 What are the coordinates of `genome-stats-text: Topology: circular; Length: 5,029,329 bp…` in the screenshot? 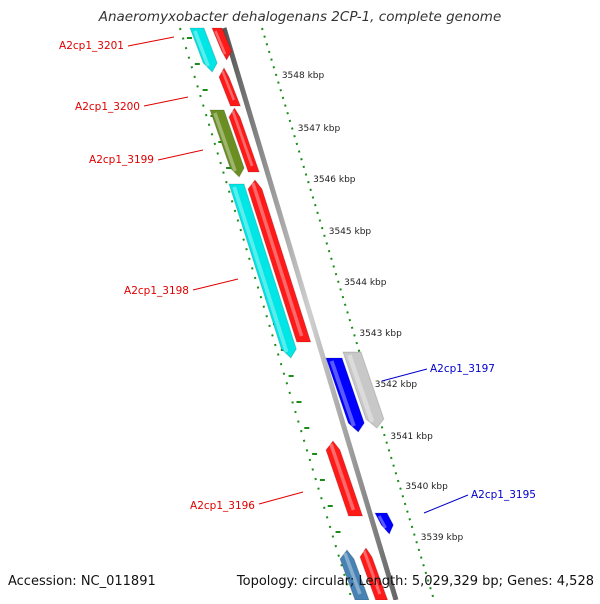 It's located at (415, 581).